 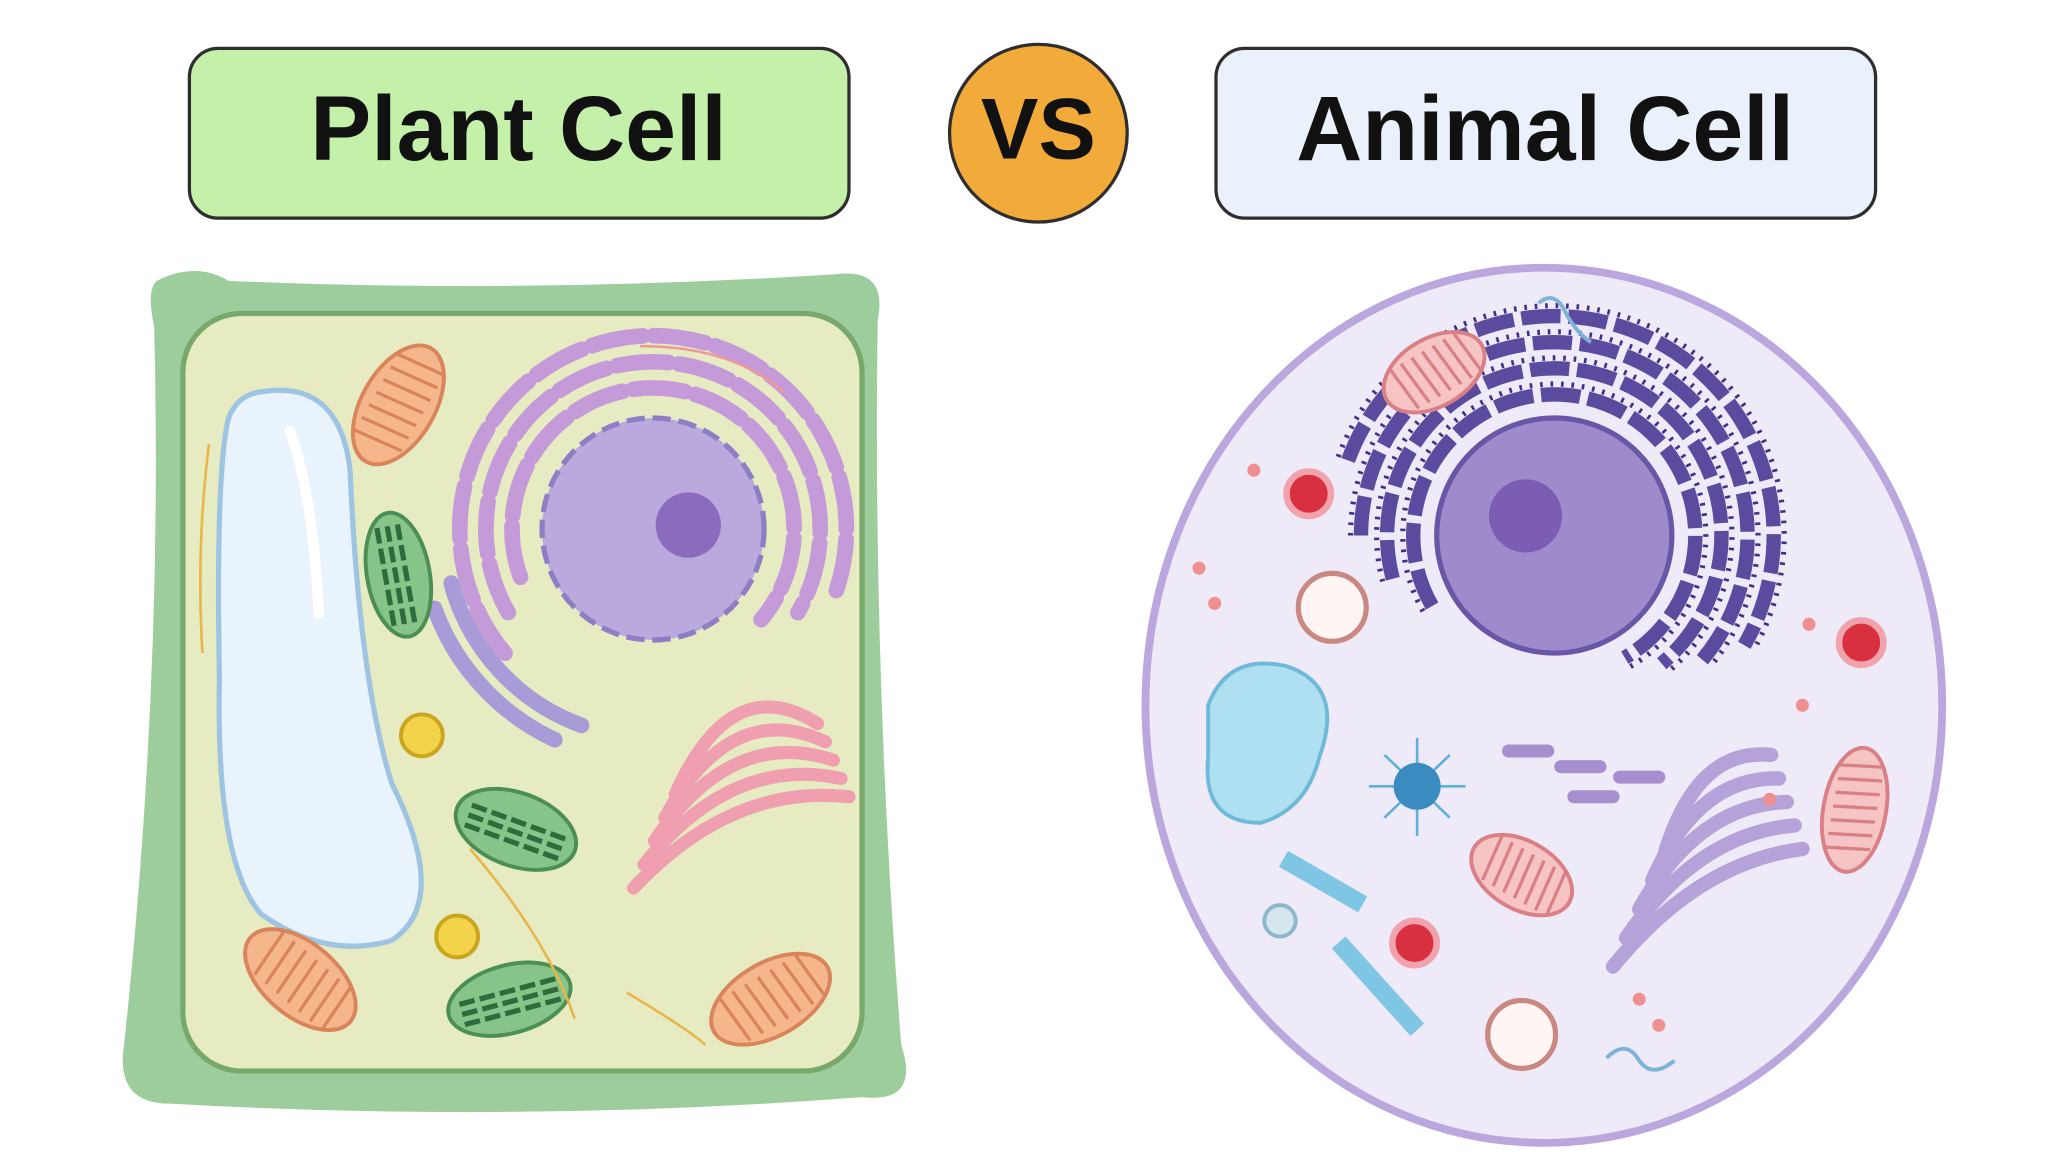 What do you see at coordinates (304, 522) in the screenshot?
I see `vacuole-highlight` at bounding box center [304, 522].